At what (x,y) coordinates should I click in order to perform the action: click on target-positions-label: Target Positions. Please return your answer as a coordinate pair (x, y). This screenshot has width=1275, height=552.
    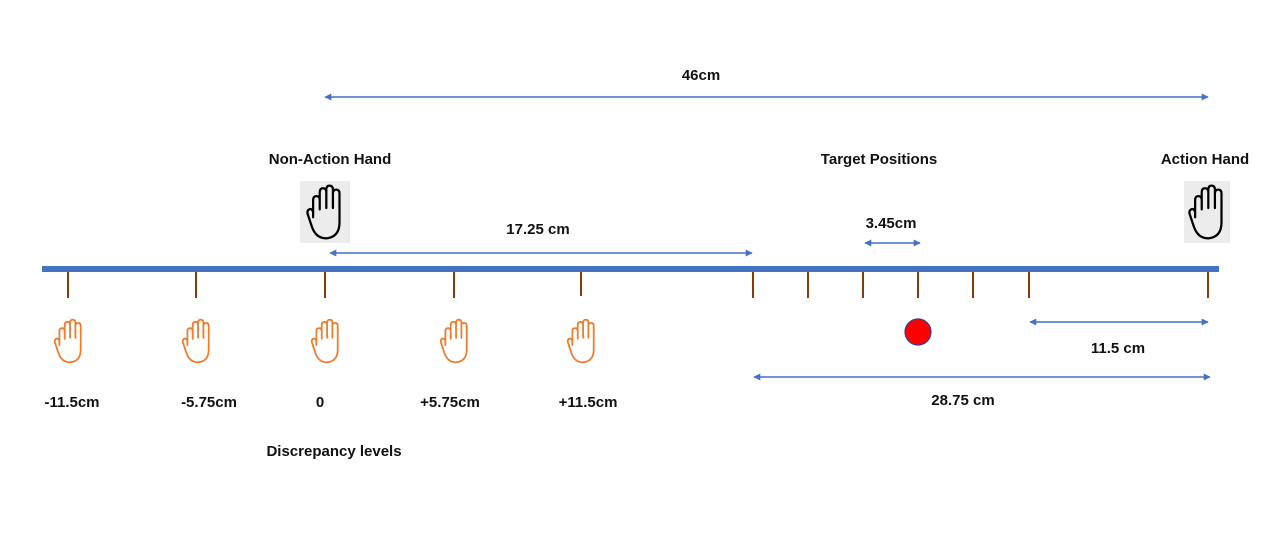
    Looking at the image, I should click on (879, 159).